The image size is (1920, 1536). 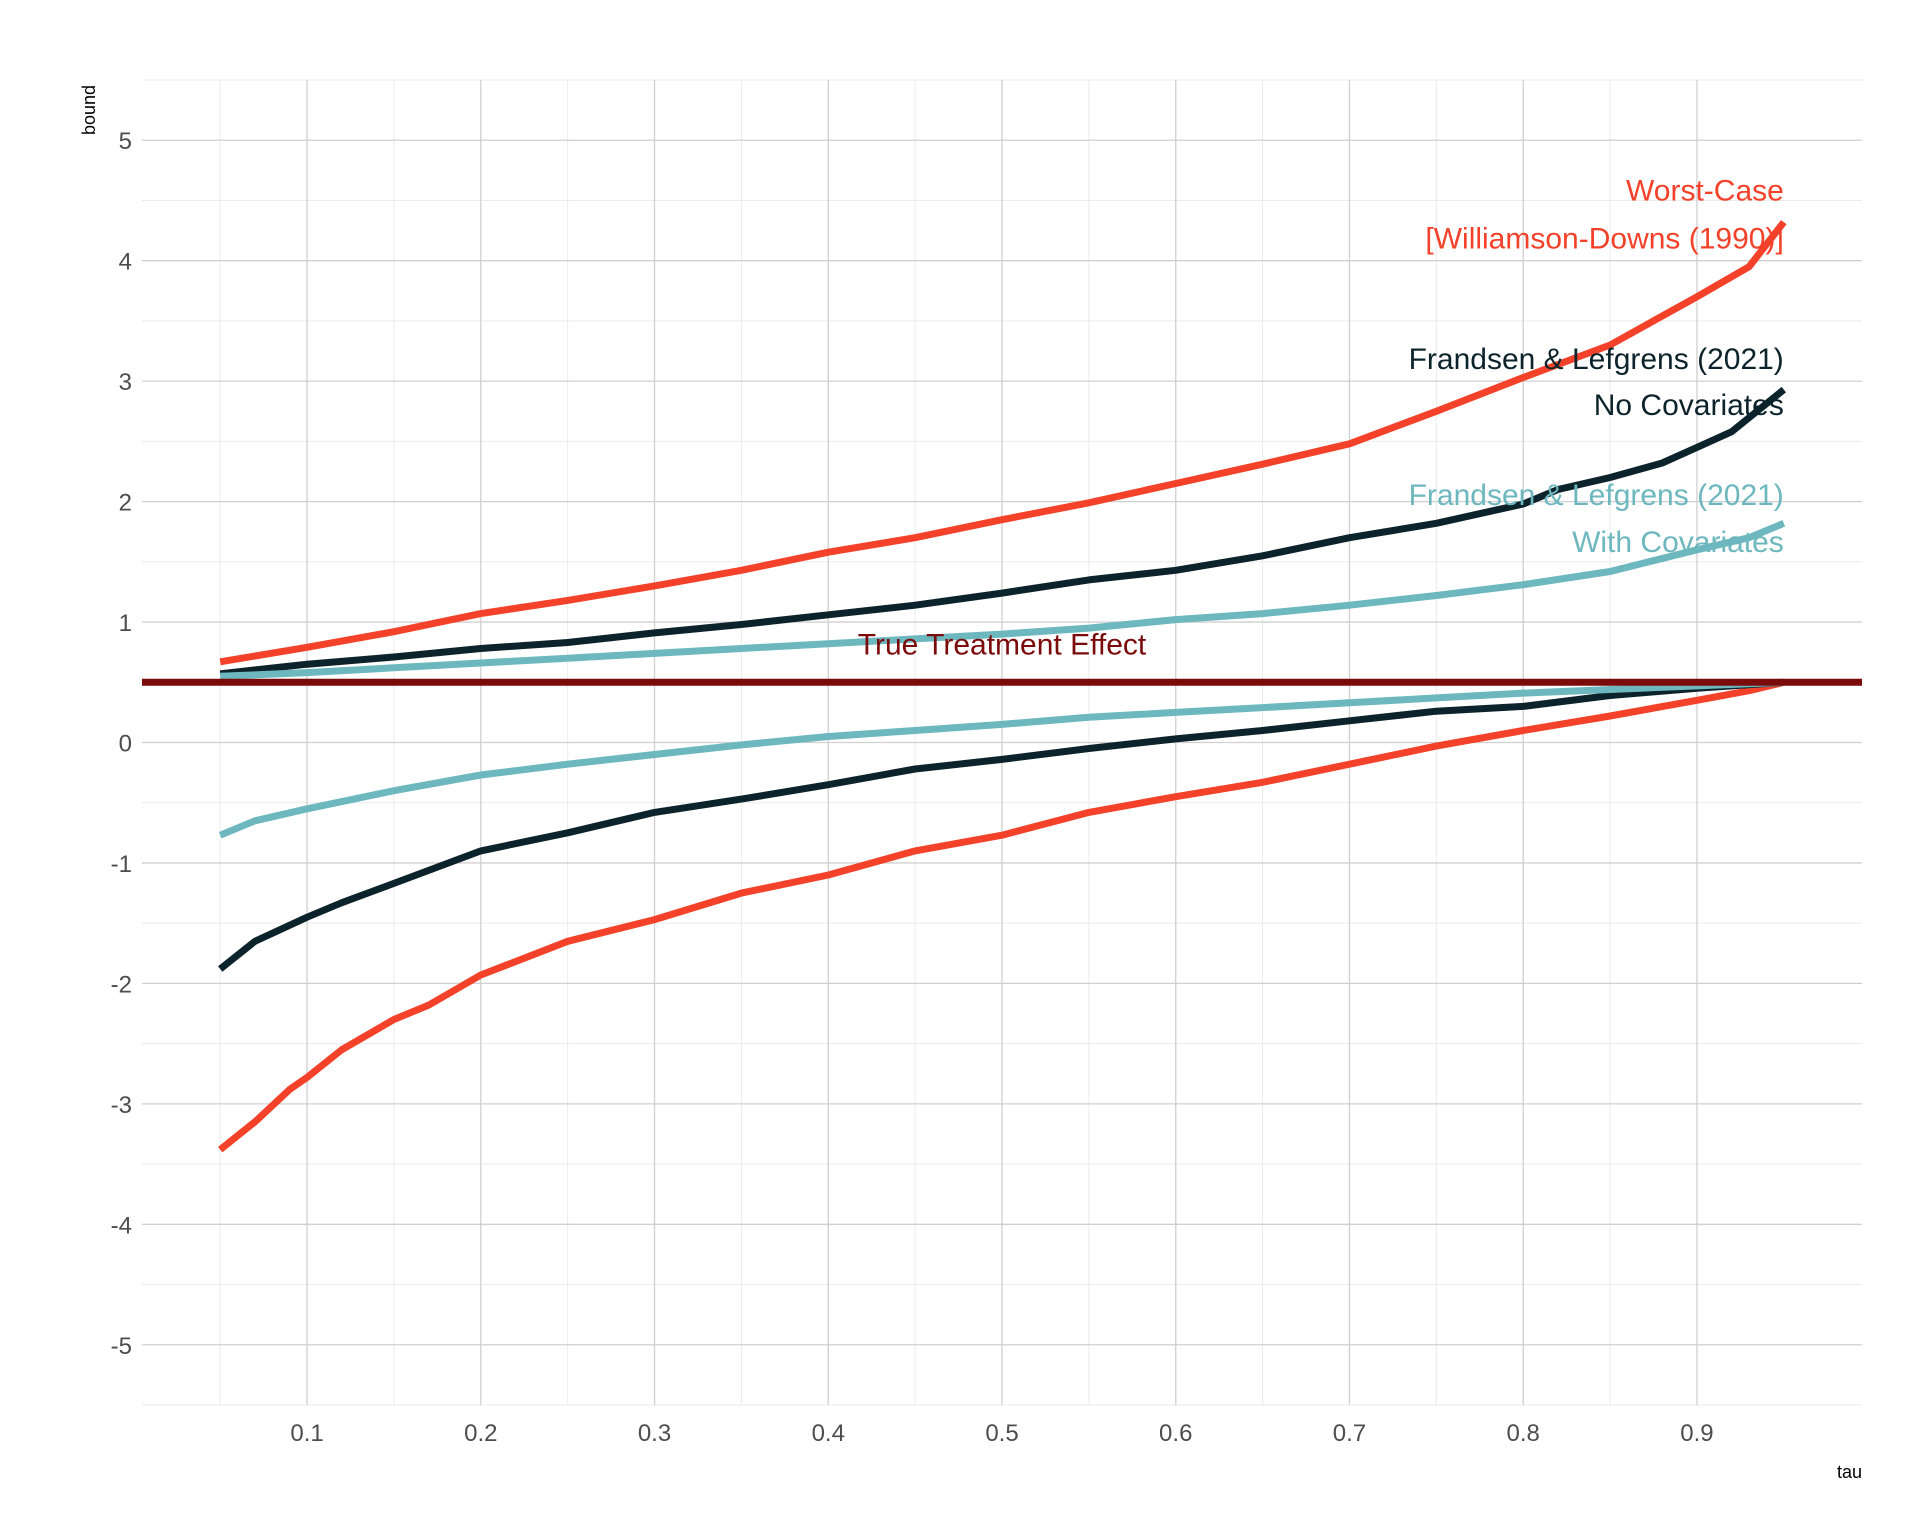 I want to click on x-tick-label: 0.3, so click(x=654, y=1433).